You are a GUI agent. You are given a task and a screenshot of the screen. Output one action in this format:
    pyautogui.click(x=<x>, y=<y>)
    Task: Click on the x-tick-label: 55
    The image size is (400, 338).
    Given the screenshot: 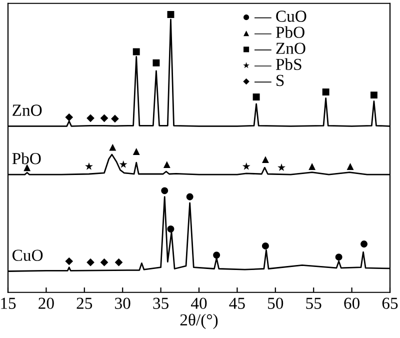 What is the action you would take?
    pyautogui.click(x=314, y=303)
    